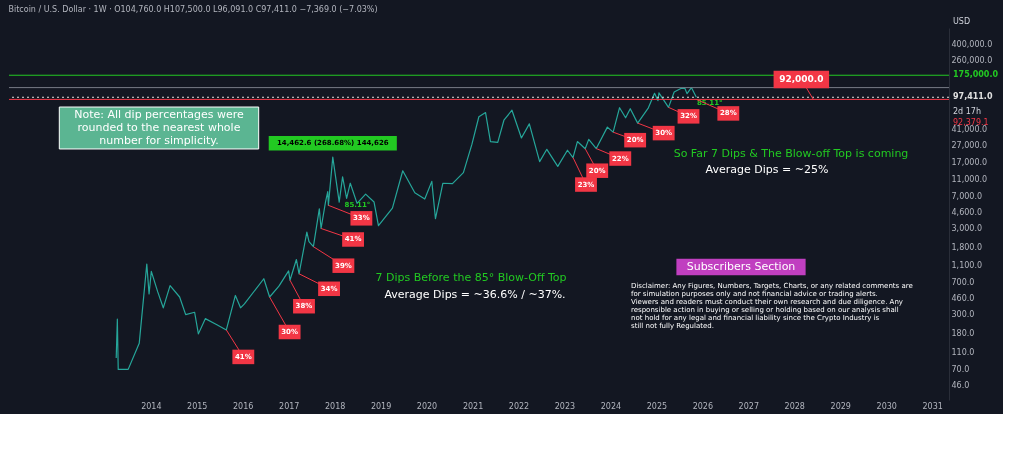 This screenshot has width=1024, height=465. I want to click on y-tick-label: 700.0, so click(963, 283).